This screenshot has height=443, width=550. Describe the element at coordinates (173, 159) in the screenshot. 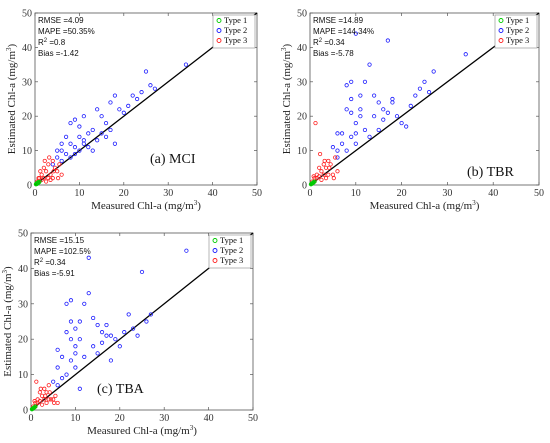

I see `panel-label: (a) MCI` at that location.